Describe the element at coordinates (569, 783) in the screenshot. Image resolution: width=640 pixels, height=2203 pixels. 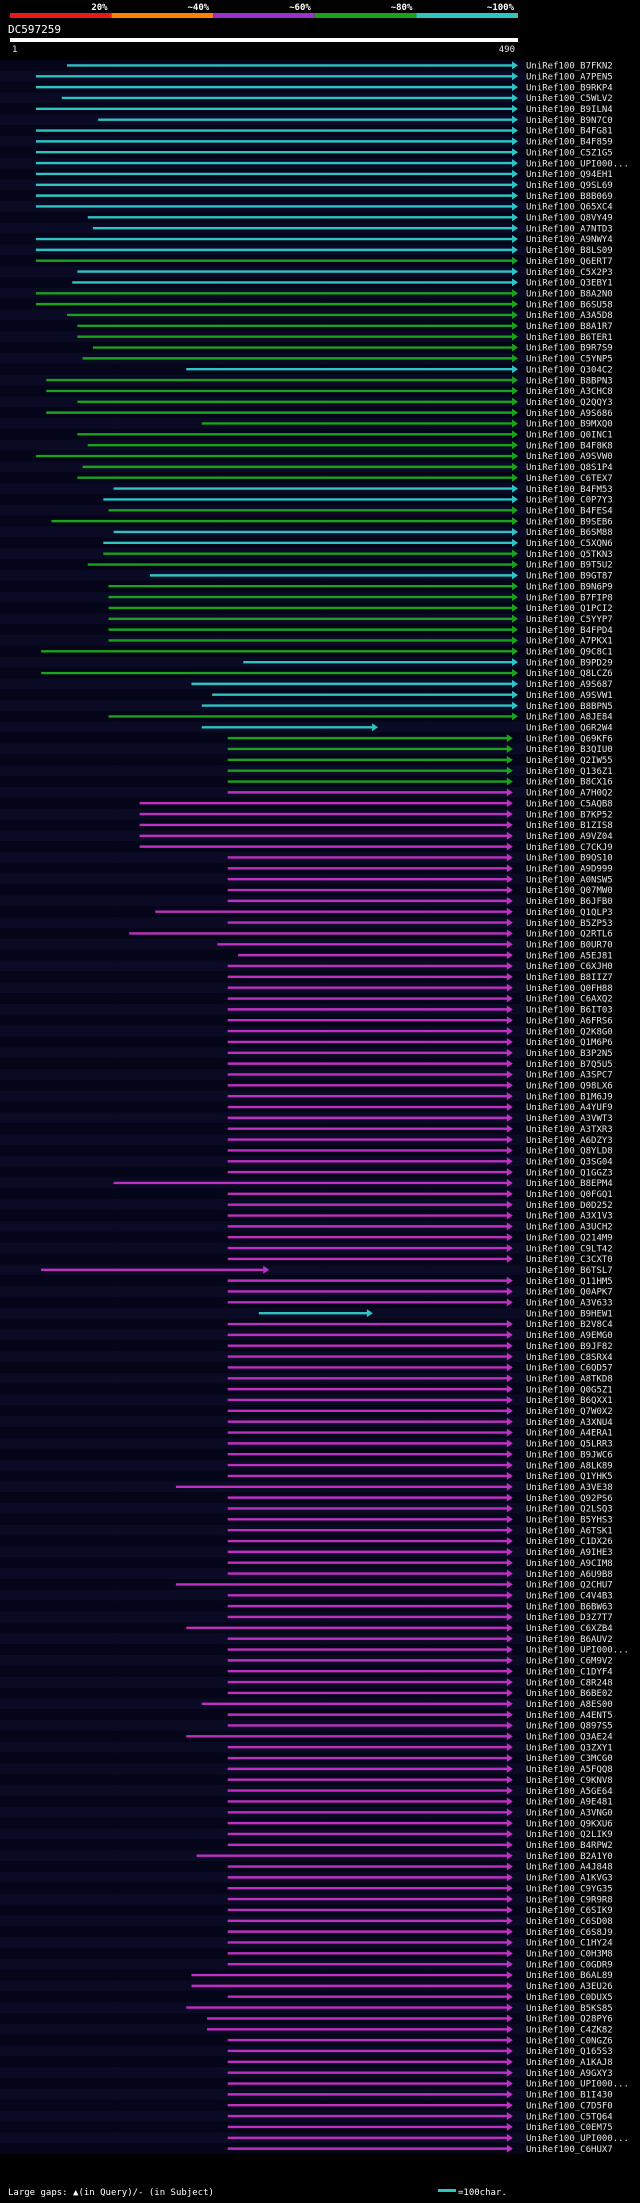
I see `hit-label: UniRef100_B8CX16` at that location.